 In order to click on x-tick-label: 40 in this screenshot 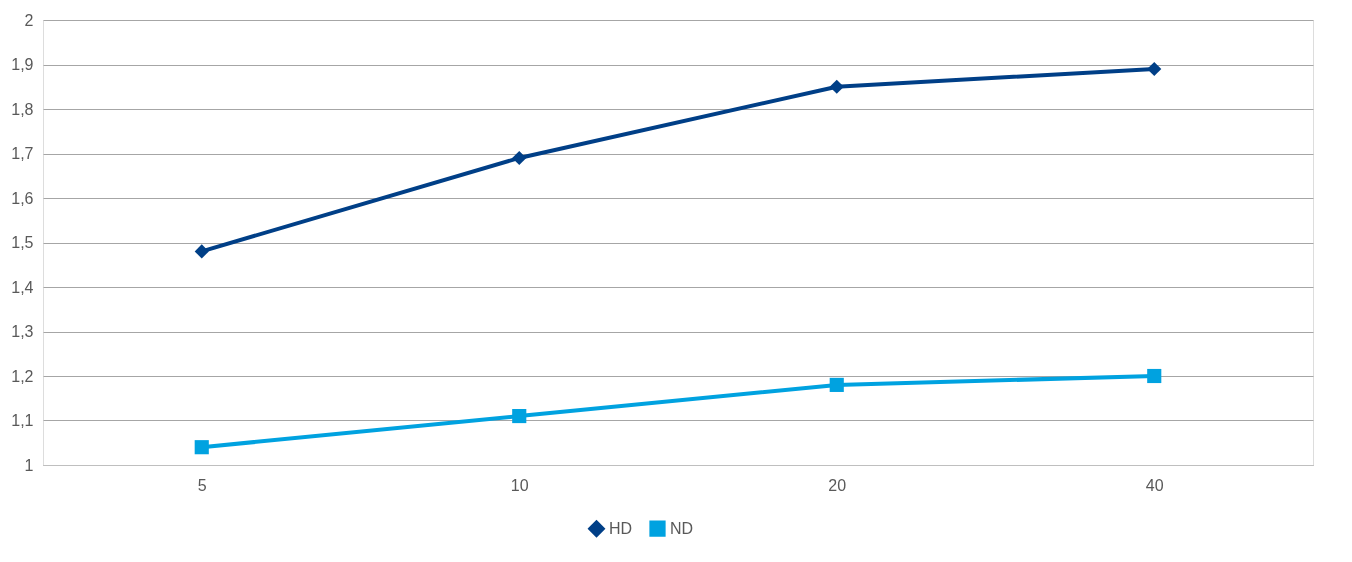, I will do `click(1154, 485)`.